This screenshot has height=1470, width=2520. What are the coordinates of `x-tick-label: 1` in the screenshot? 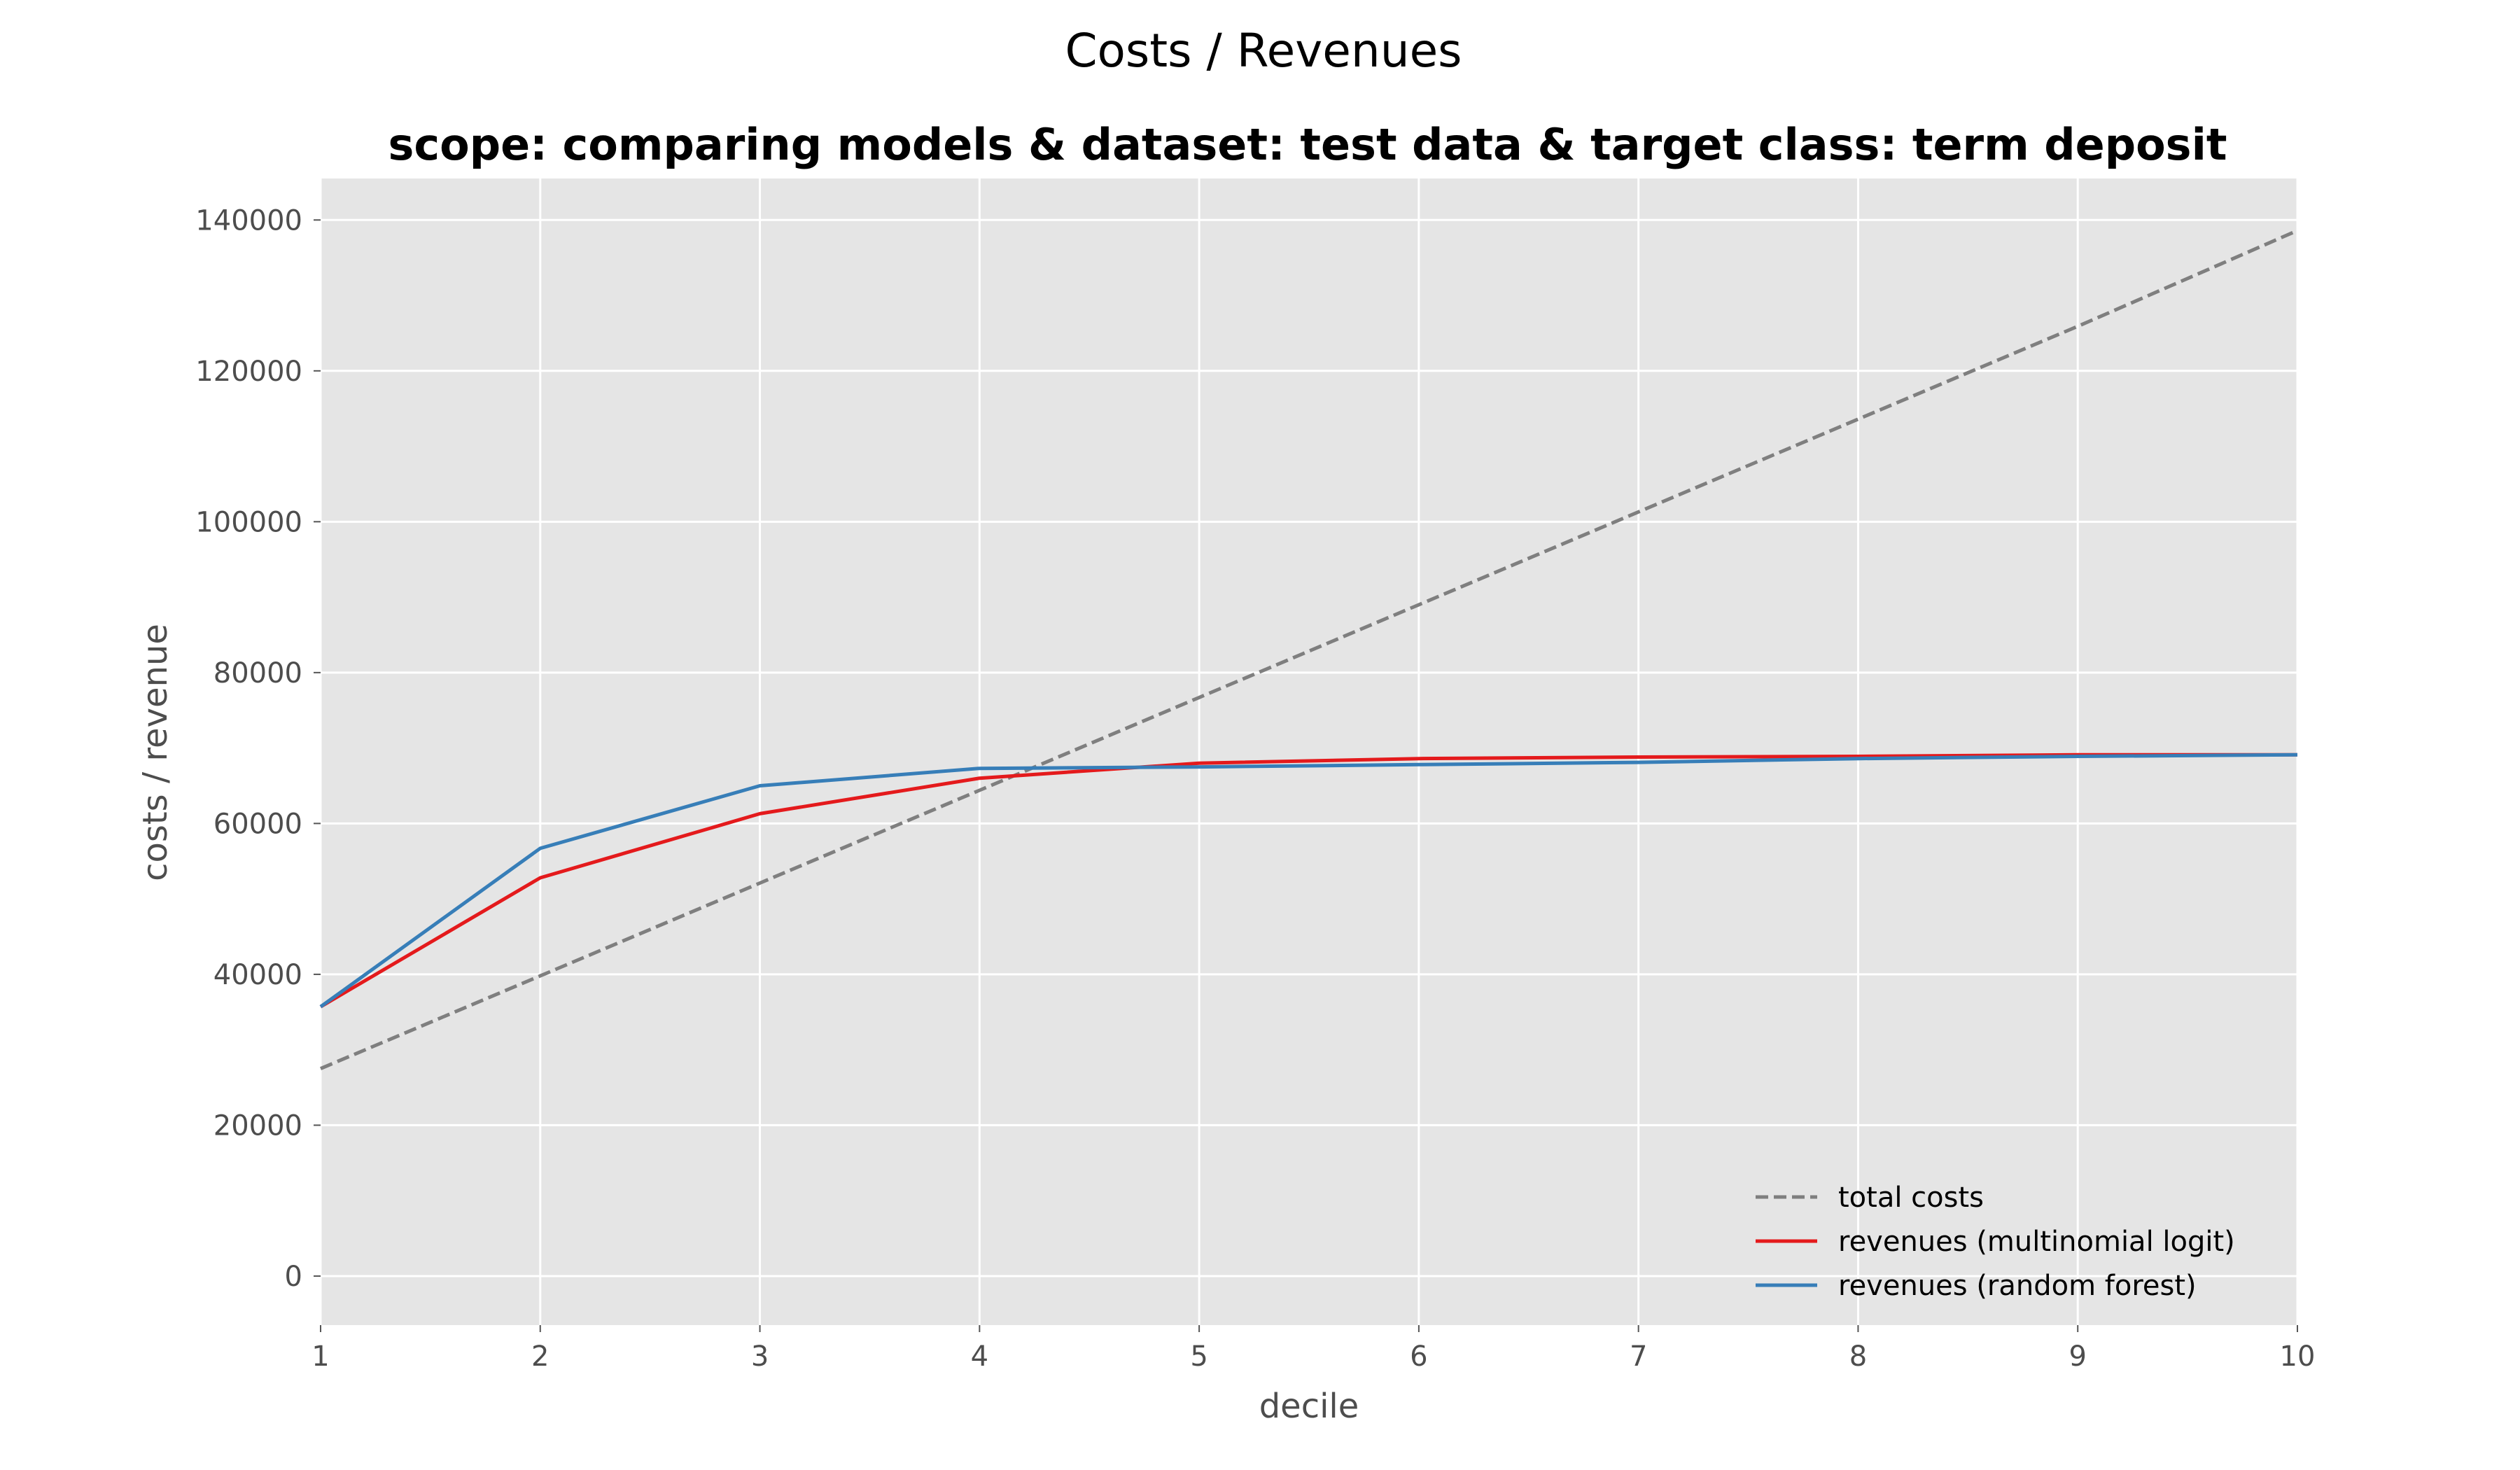 It's located at (320, 1356).